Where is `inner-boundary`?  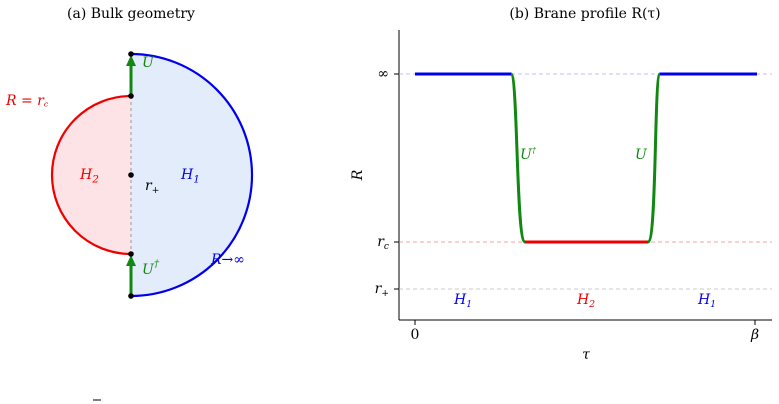 inner-boundary is located at coordinates (91, 175).